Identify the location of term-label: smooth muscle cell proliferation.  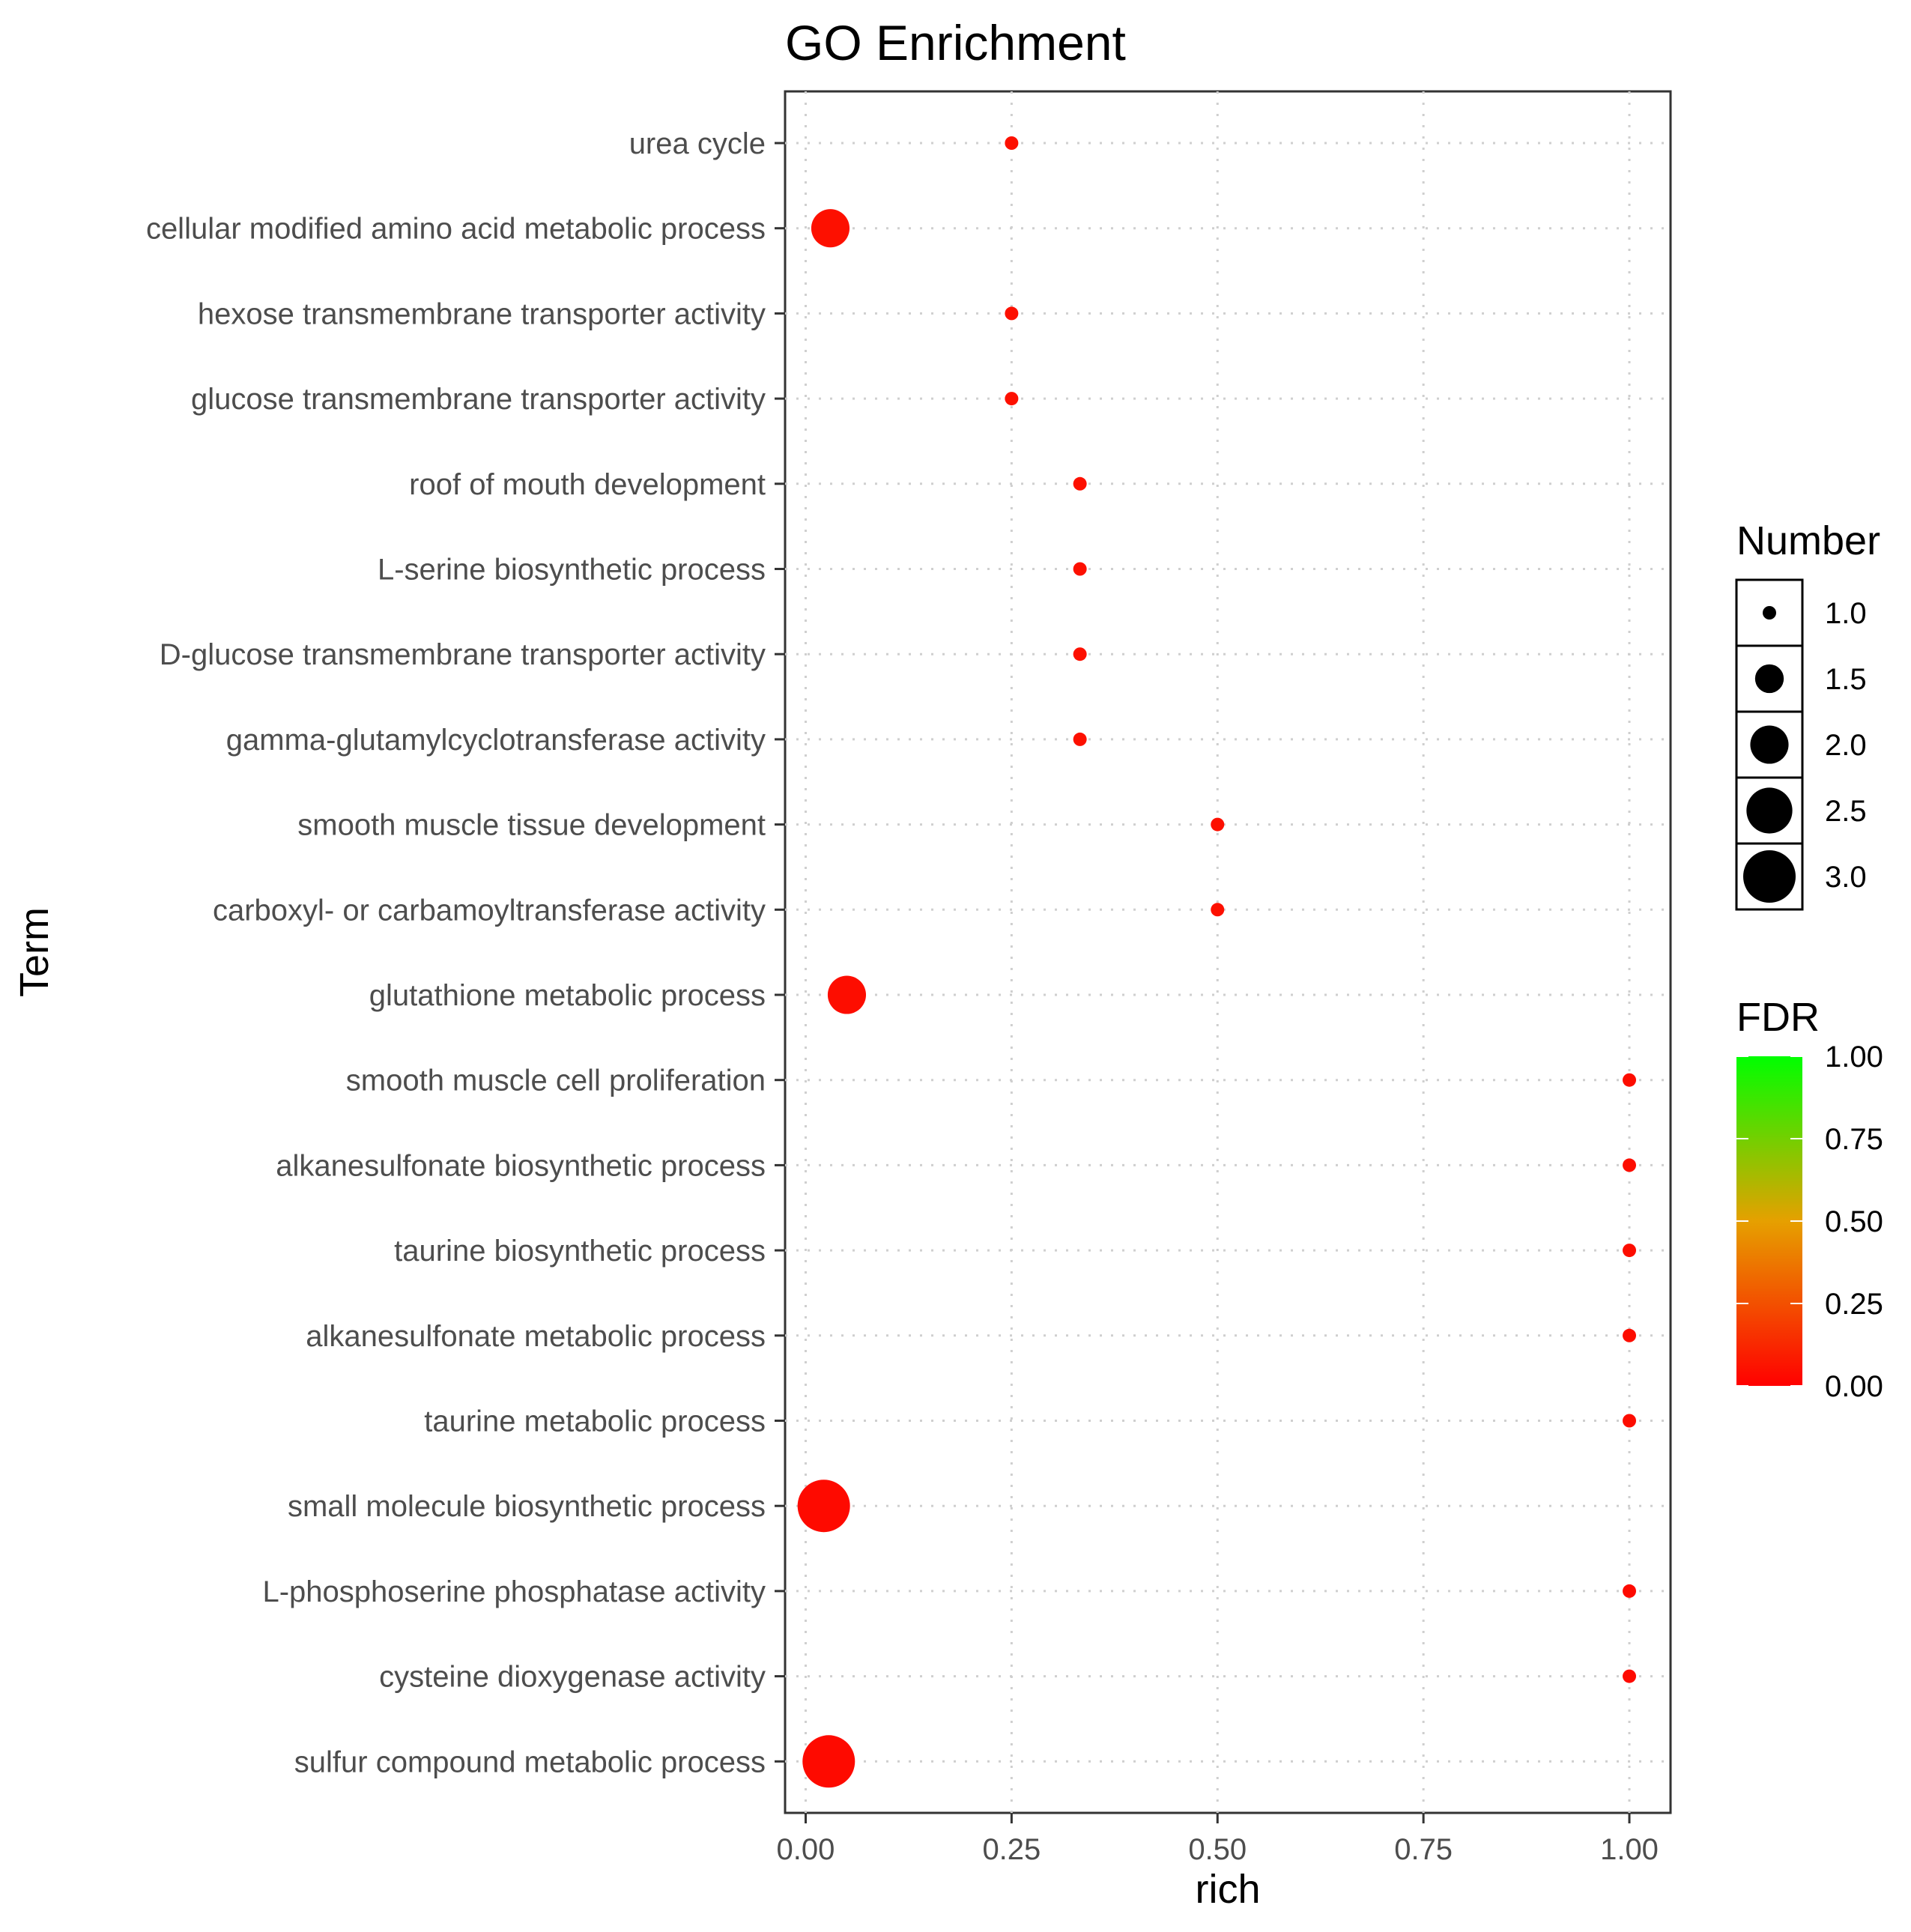
(556, 1081).